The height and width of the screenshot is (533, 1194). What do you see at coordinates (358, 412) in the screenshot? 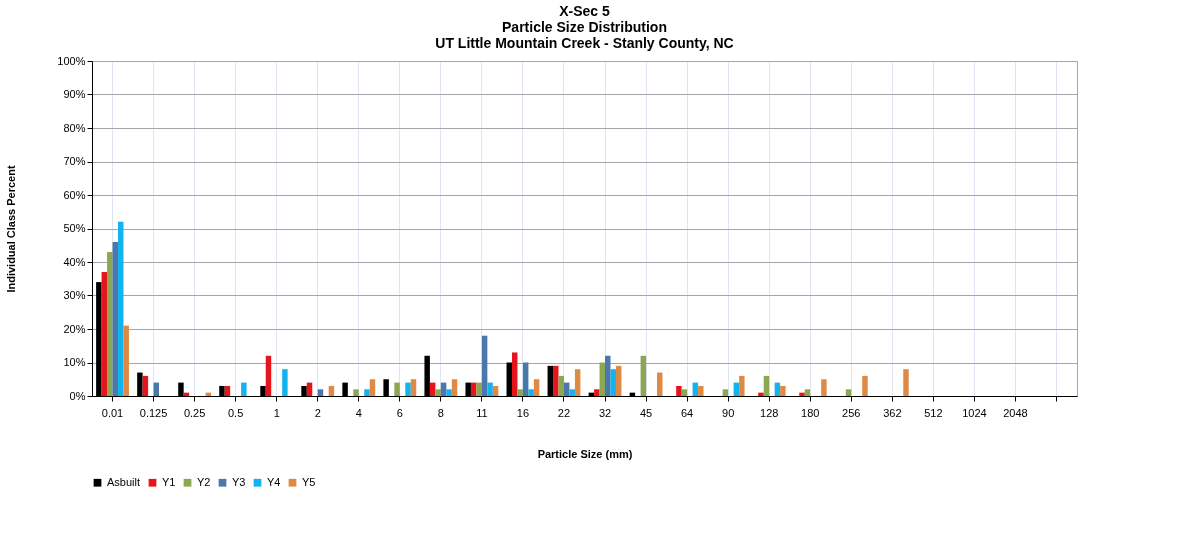
I see `x-tick-label: 4` at bounding box center [358, 412].